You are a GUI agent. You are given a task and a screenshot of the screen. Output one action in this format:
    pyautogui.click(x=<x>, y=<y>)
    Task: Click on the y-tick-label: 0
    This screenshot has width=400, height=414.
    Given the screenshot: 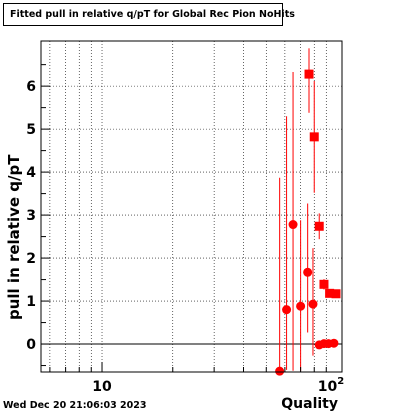 What is the action you would take?
    pyautogui.click(x=31, y=345)
    